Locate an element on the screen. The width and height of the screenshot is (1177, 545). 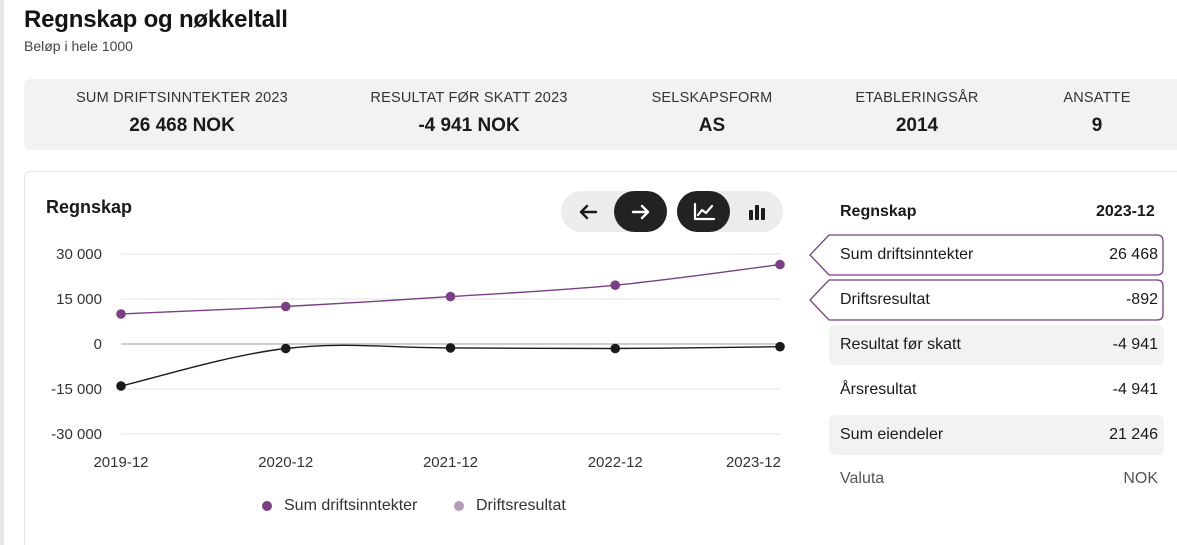
metric-row-sum-driftsinntekter: Sum driftsinntekter 26 468 is located at coordinates (996, 255).